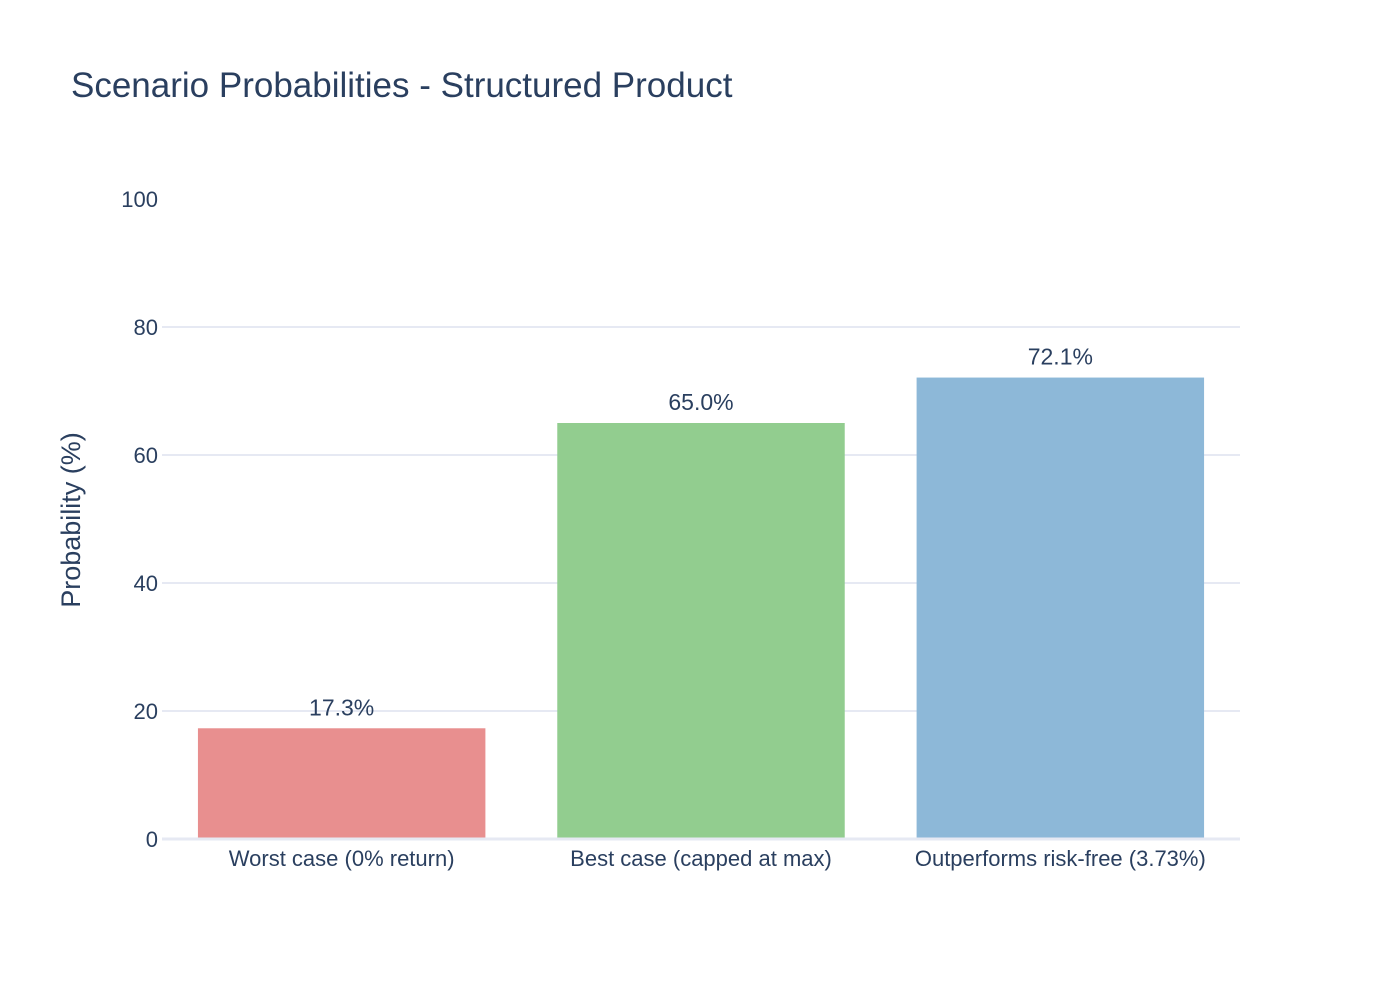 The image size is (1400, 1005). What do you see at coordinates (1060, 858) in the screenshot?
I see `x-tick-label: Outperforms risk-free (3.73%)` at bounding box center [1060, 858].